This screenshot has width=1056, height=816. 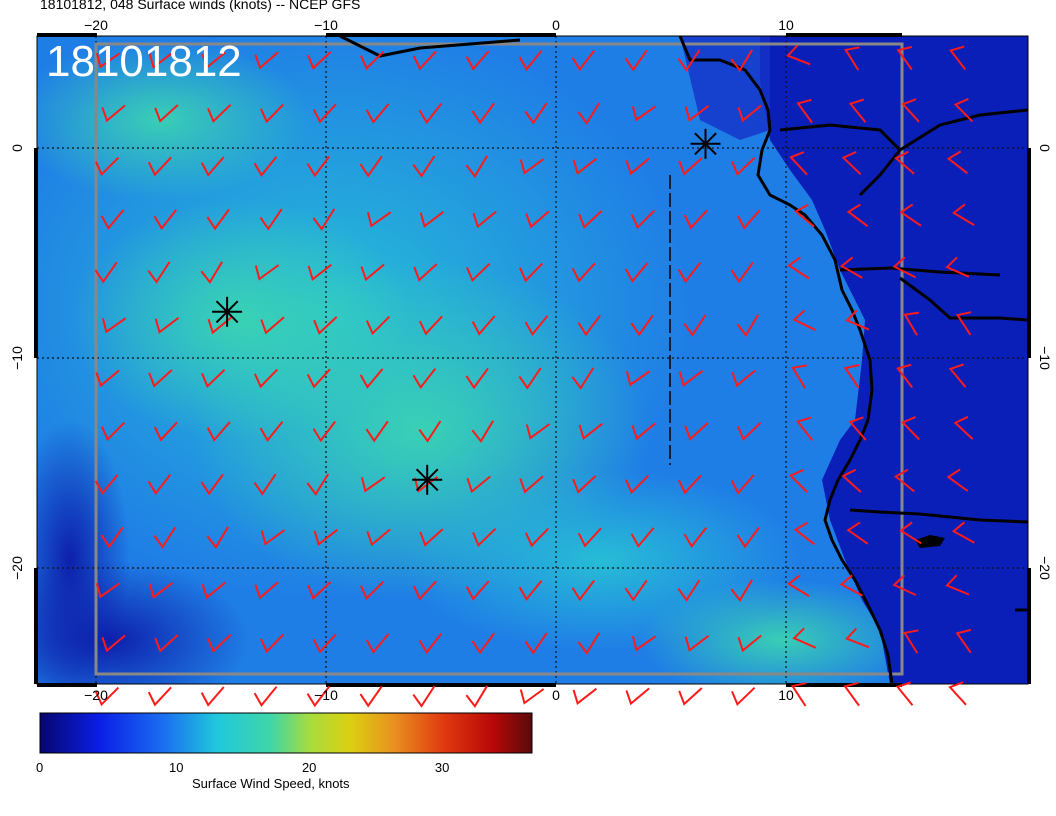 I want to click on colorbar-tick-label: 0, so click(x=40, y=767).